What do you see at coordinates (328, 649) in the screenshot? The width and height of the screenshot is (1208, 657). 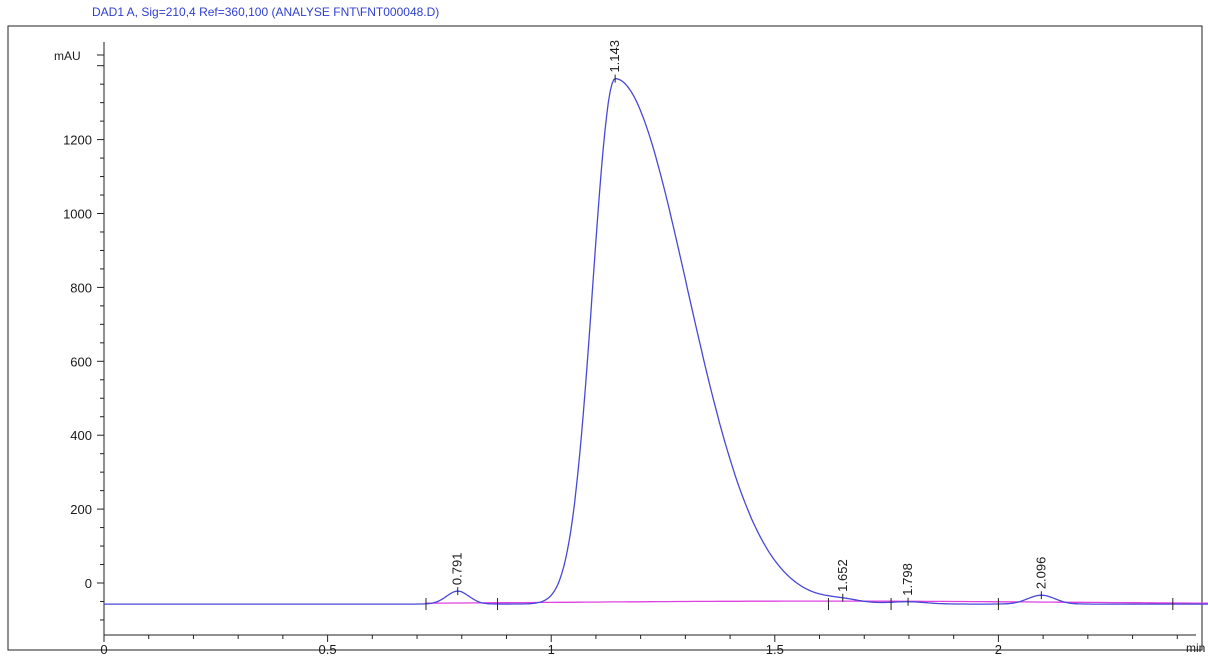 I see `x-tick-label: 0.5` at bounding box center [328, 649].